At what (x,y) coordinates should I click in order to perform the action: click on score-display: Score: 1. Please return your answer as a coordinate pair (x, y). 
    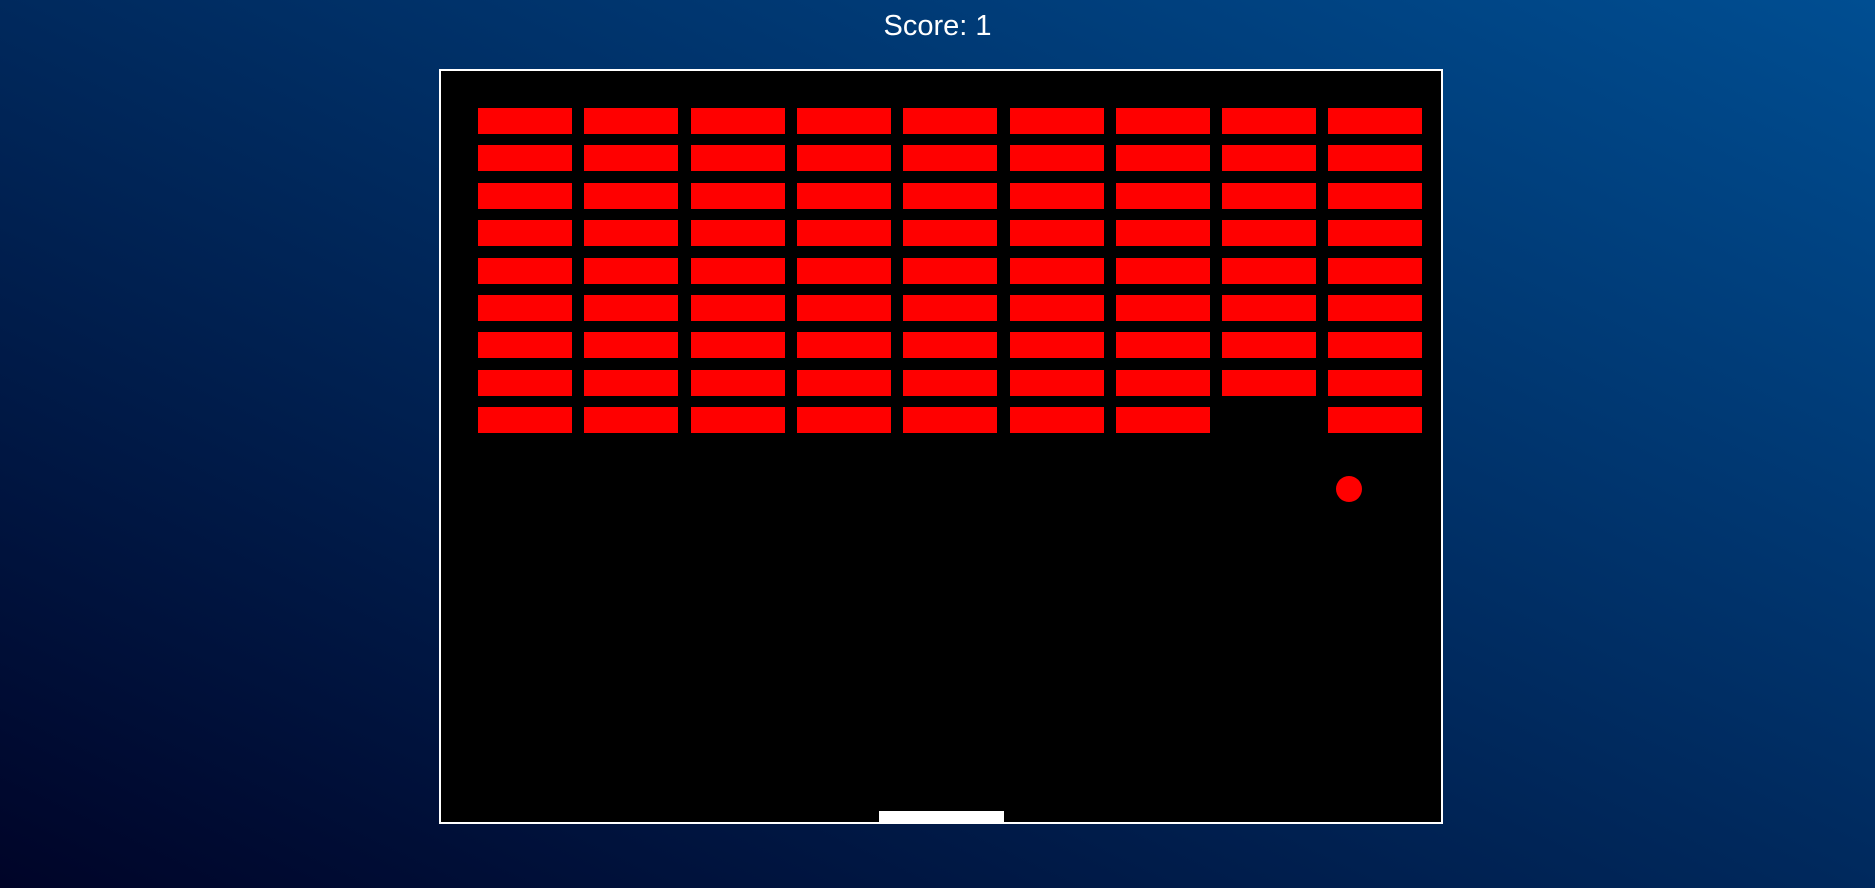
    Looking at the image, I should click on (937, 26).